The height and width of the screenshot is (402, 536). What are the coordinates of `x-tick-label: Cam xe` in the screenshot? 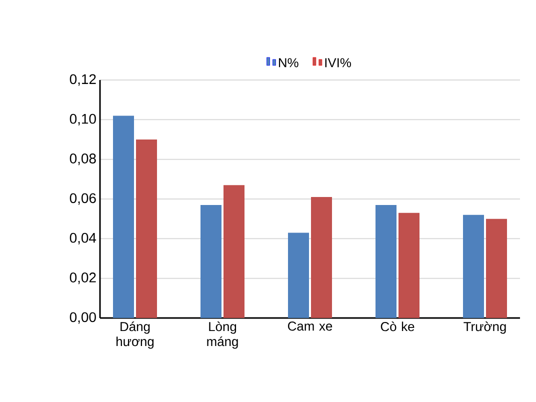 It's located at (310, 326).